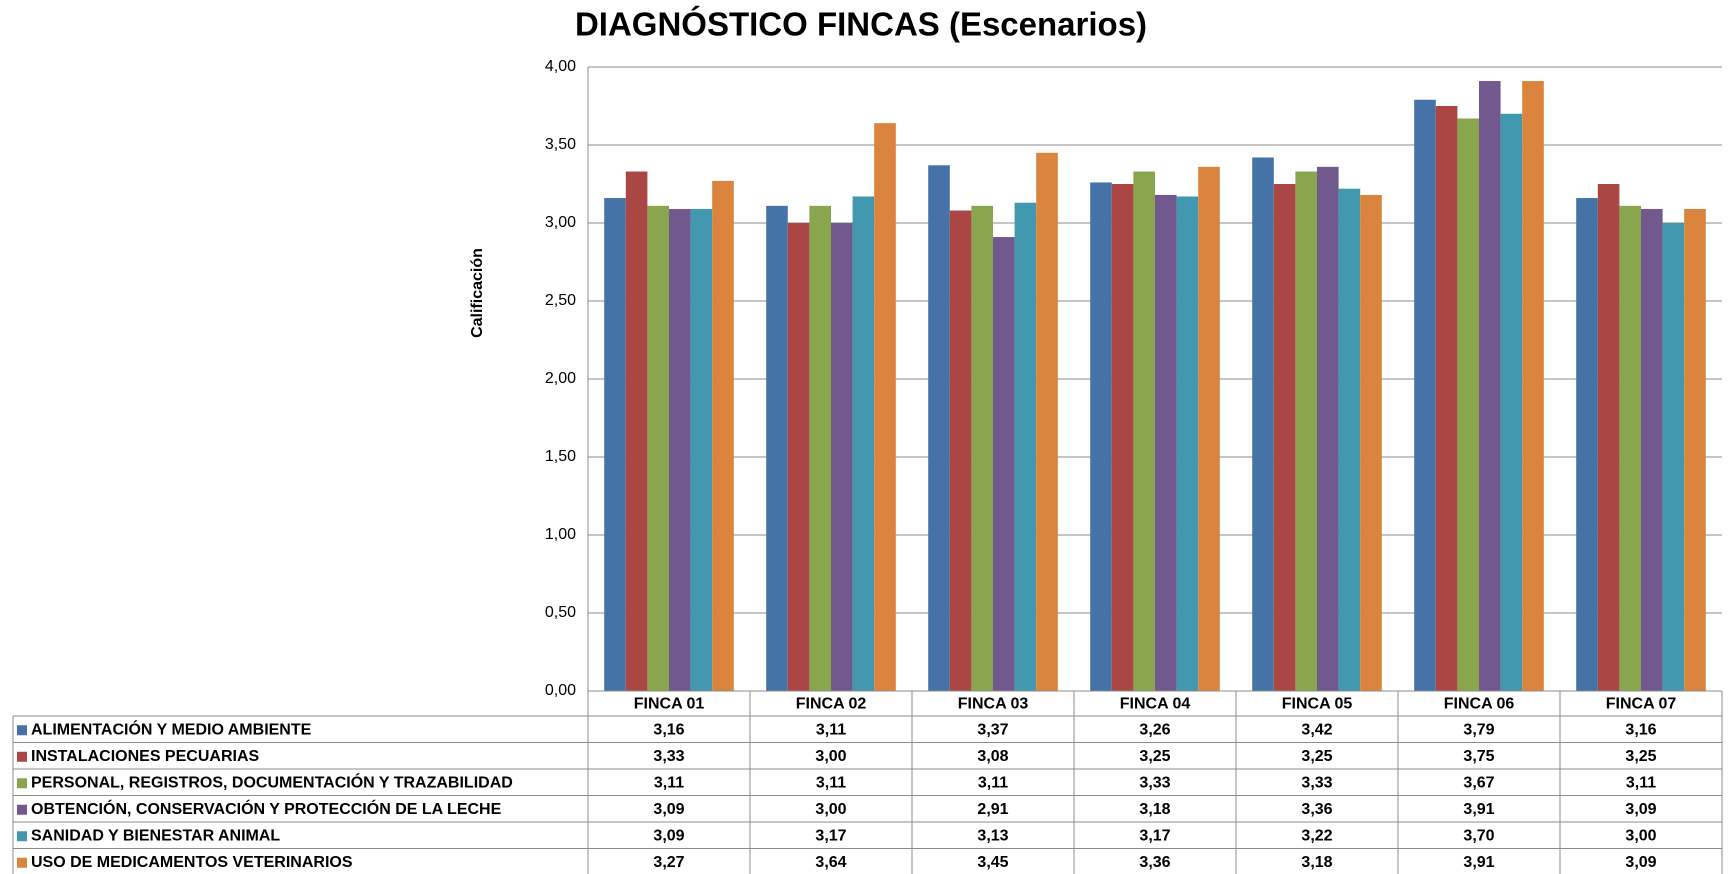  What do you see at coordinates (1317, 704) in the screenshot?
I see `x-tick-label: FINCA 05` at bounding box center [1317, 704].